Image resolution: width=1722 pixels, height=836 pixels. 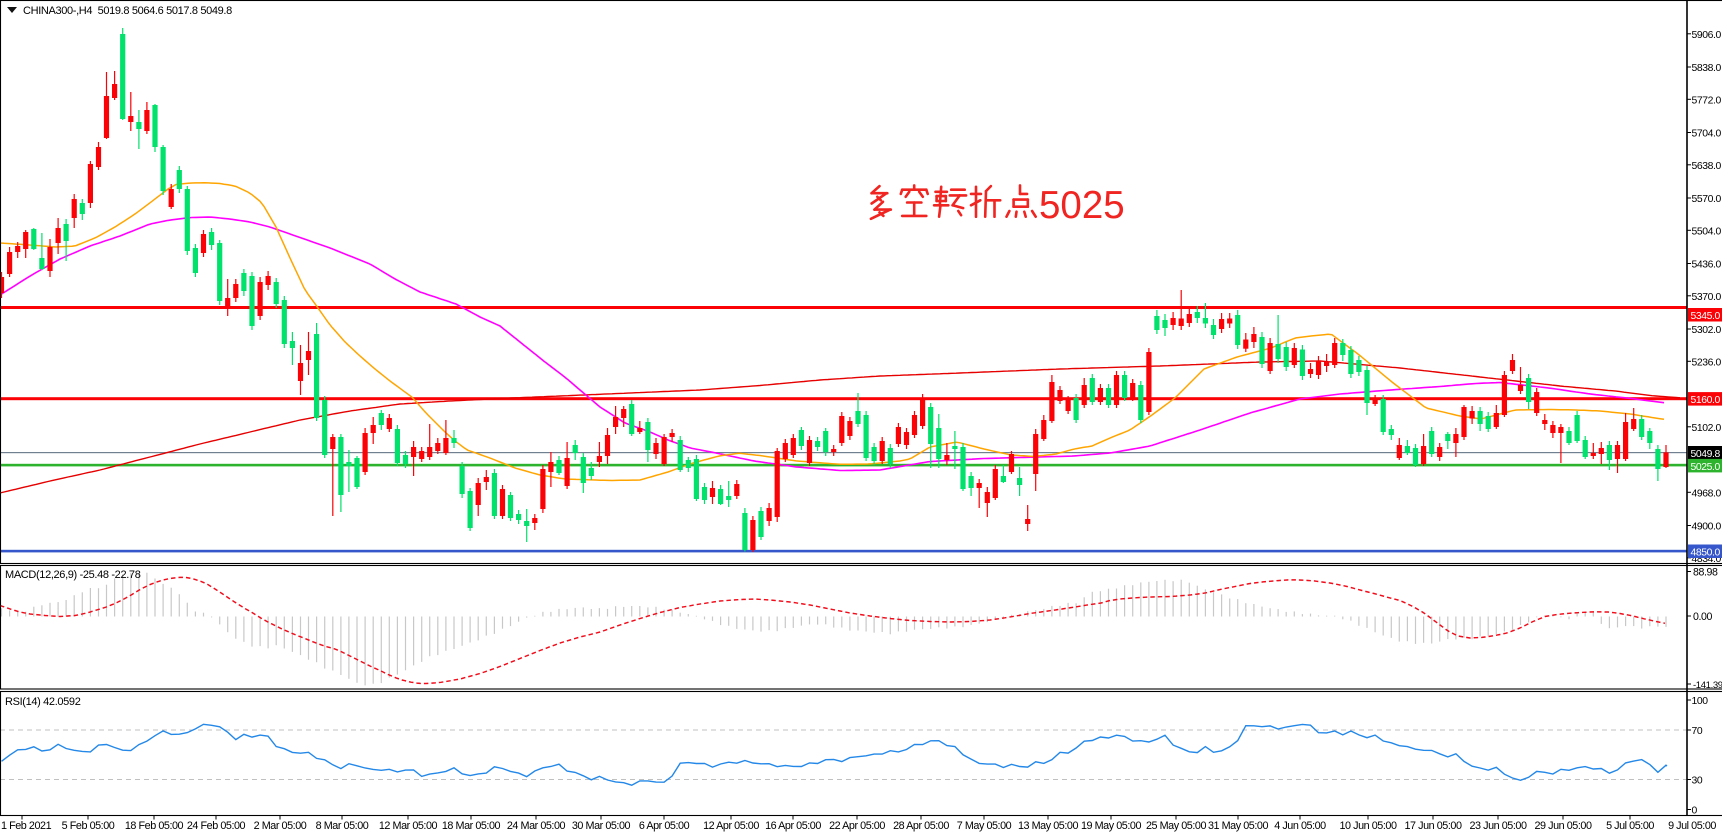 What do you see at coordinates (1703, 617) in the screenshot?
I see `svg-text: 0.00` at bounding box center [1703, 617].